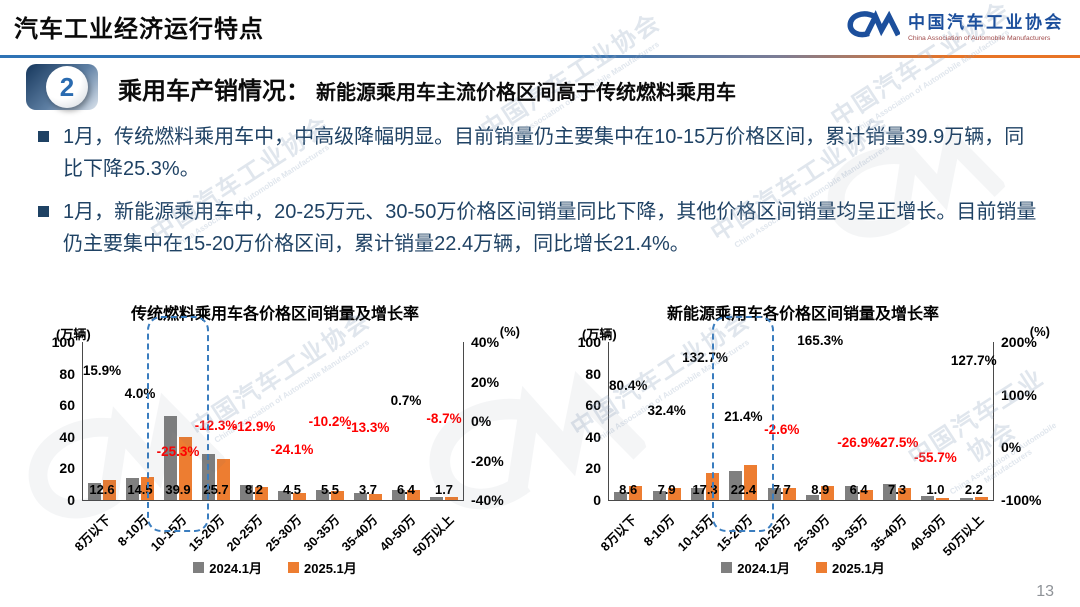  Describe the element at coordinates (897, 421) in the screenshot. I see `bar-group: 7.3` at that location.